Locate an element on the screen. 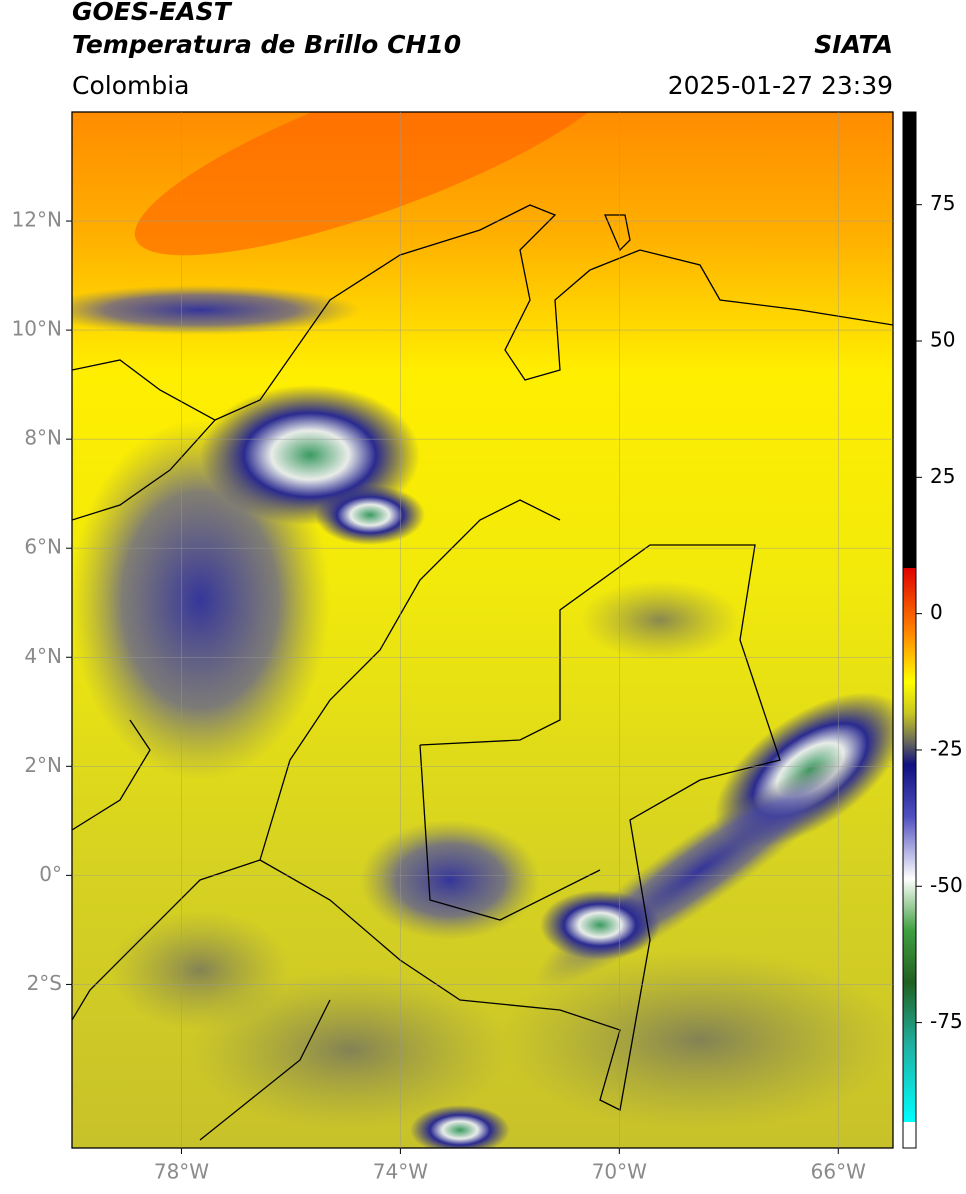 The width and height of the screenshot is (966, 1194). colorbar-label: -50 is located at coordinates (946, 885).